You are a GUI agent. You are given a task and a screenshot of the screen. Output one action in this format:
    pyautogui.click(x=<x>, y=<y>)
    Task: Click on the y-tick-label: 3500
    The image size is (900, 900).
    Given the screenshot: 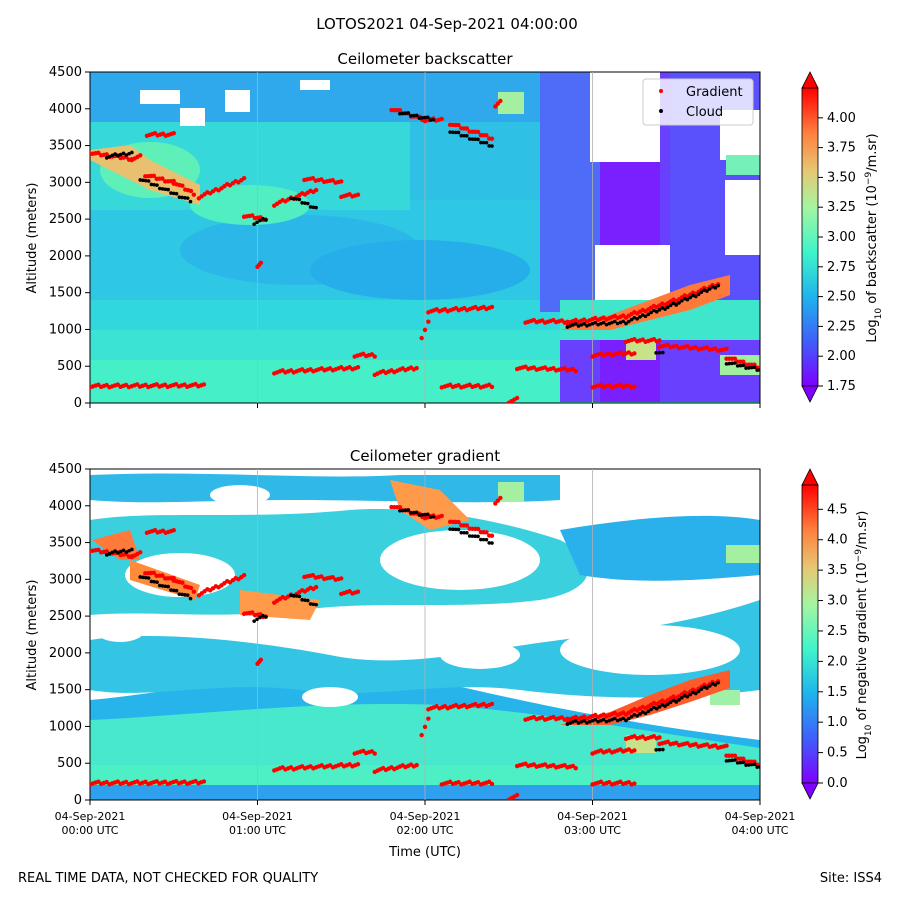 What is the action you would take?
    pyautogui.click(x=65, y=146)
    